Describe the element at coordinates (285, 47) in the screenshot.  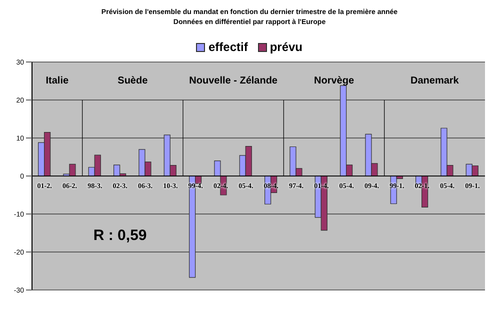
I see `legend-label: prévu` at that location.